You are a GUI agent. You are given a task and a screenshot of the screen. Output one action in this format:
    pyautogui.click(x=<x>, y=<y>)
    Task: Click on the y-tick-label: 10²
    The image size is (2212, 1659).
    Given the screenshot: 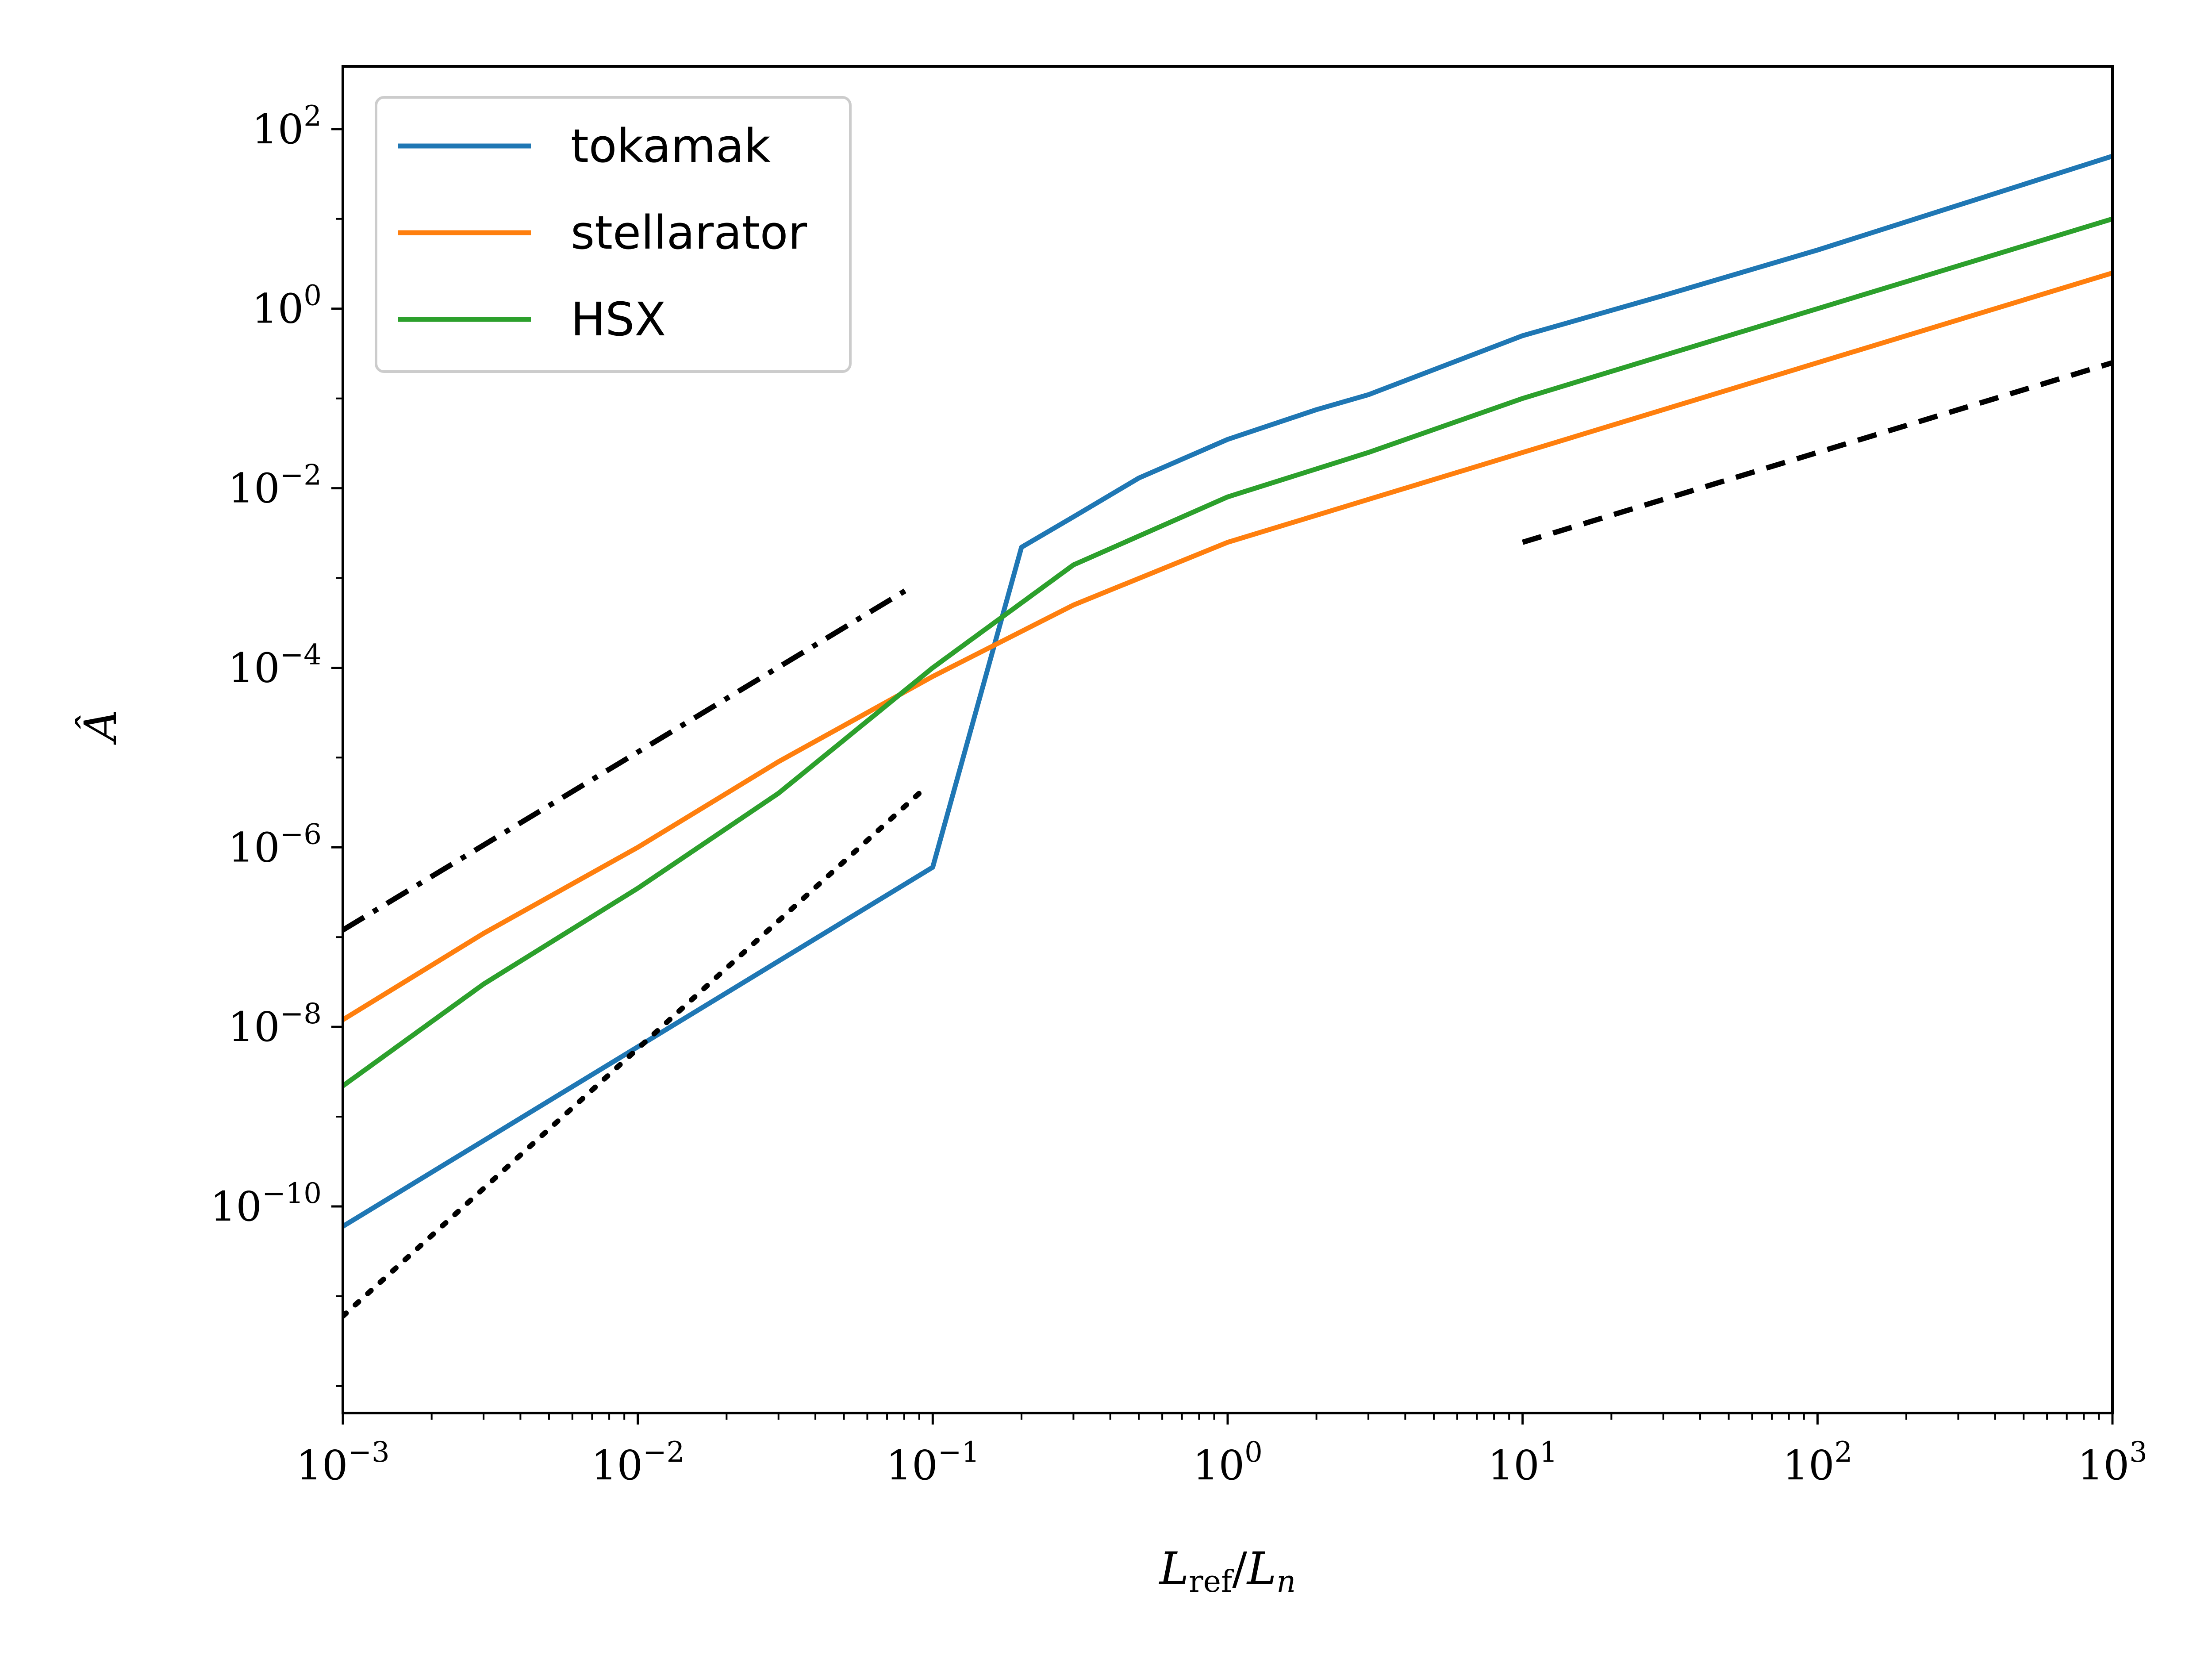 What is the action you would take?
    pyautogui.click(x=287, y=126)
    